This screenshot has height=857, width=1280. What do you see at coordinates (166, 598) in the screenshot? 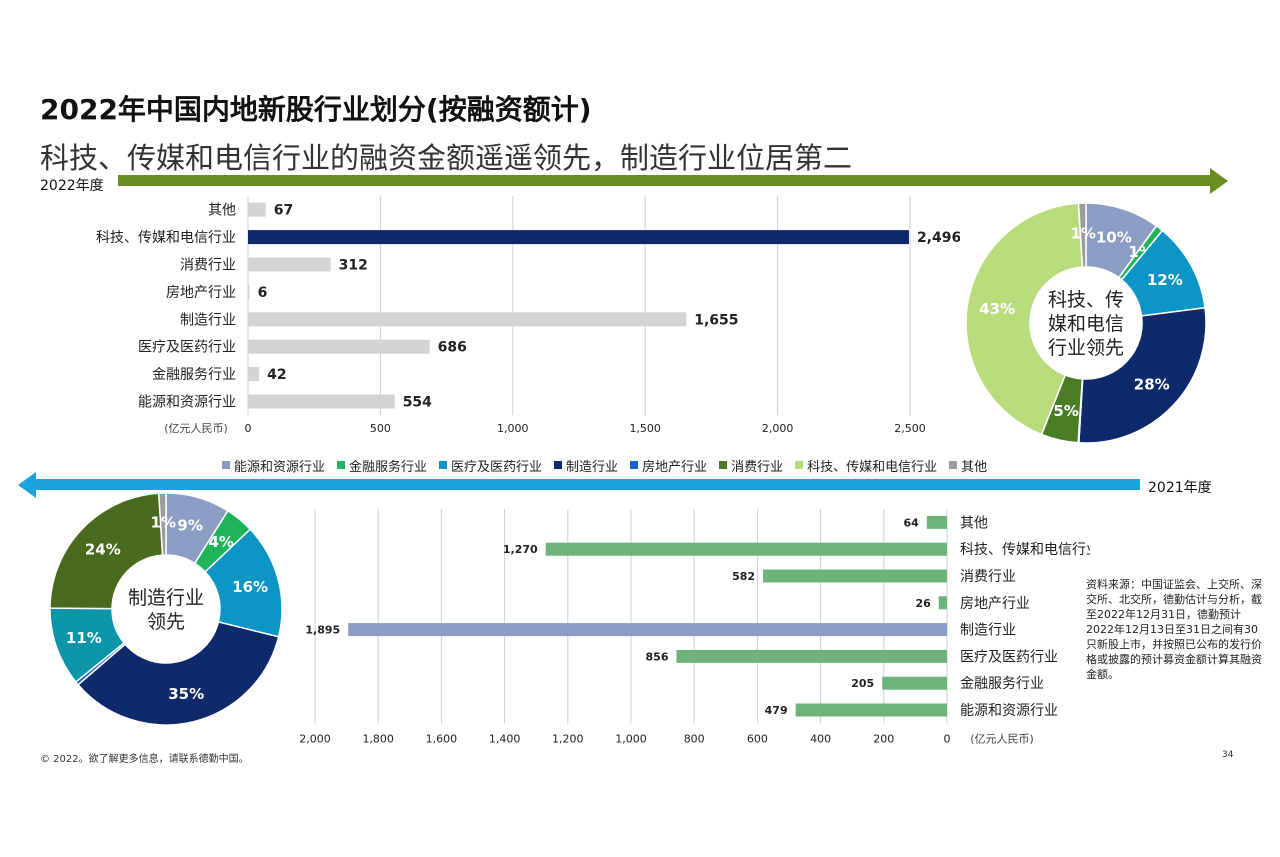
I see `donut-center-text: 制造行业` at bounding box center [166, 598].